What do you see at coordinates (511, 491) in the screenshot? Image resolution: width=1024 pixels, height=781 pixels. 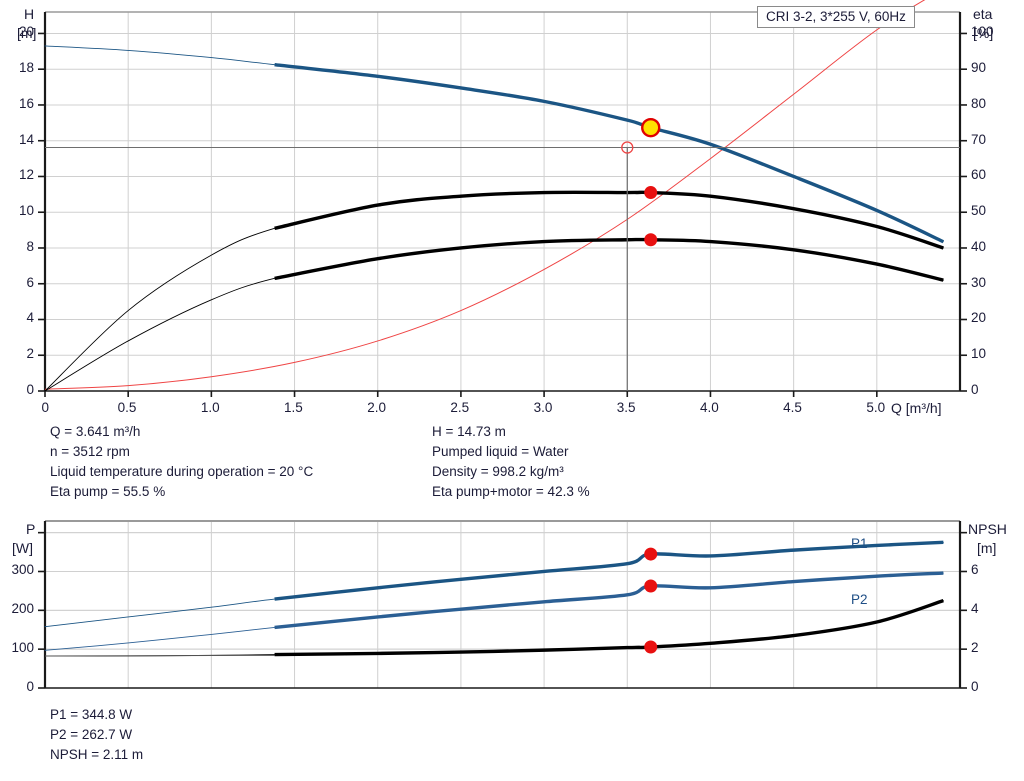 I see `info-line-eta-pump-motor: Eta pump+motor = 42.3 %` at bounding box center [511, 491].